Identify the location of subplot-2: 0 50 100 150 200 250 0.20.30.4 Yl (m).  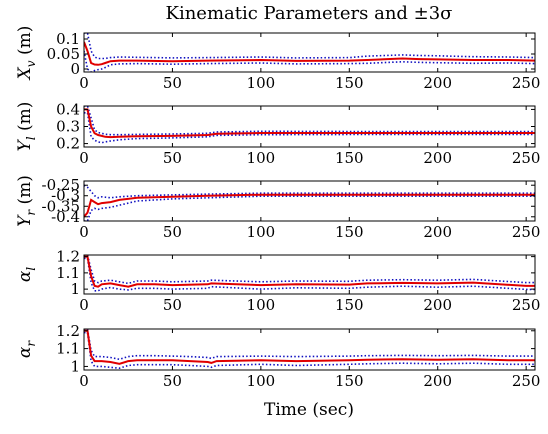
(277, 133).